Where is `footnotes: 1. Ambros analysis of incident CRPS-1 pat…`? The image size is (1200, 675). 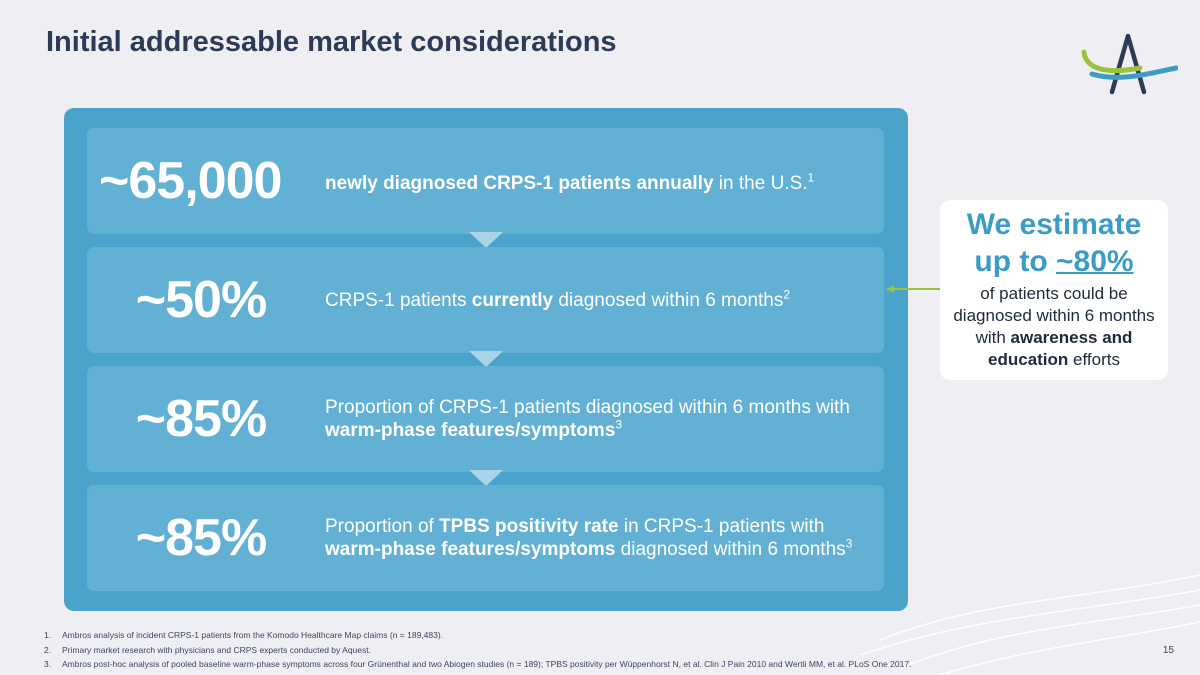
footnotes: 1. Ambros analysis of incident CRPS-1 pat… is located at coordinates (544, 650).